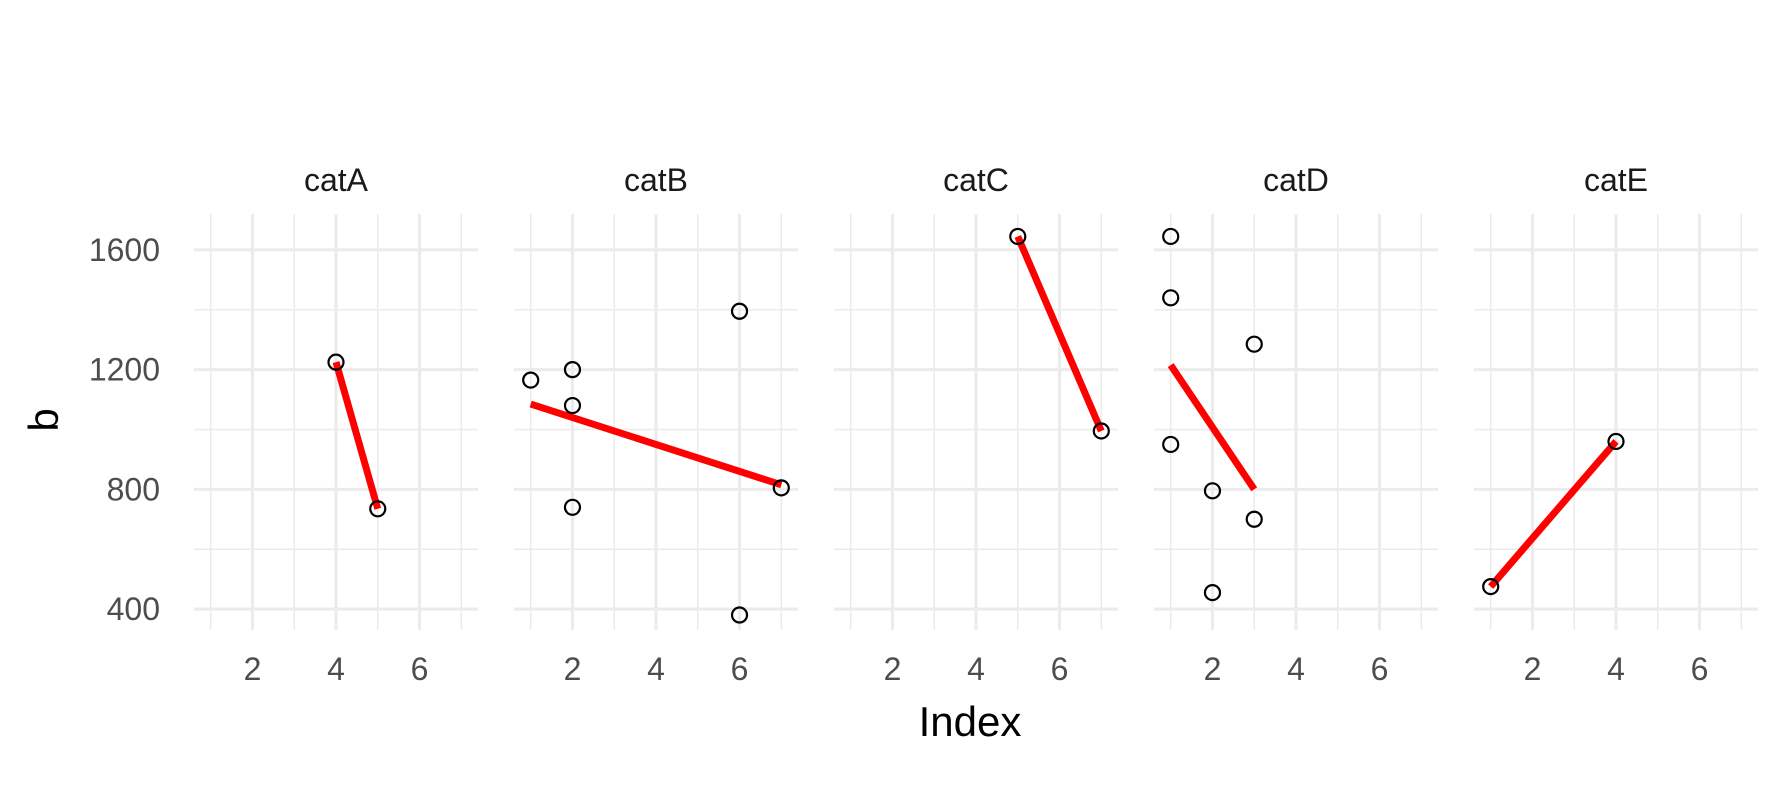  Describe the element at coordinates (976, 180) in the screenshot. I see `strip-label-catC: catC` at that location.